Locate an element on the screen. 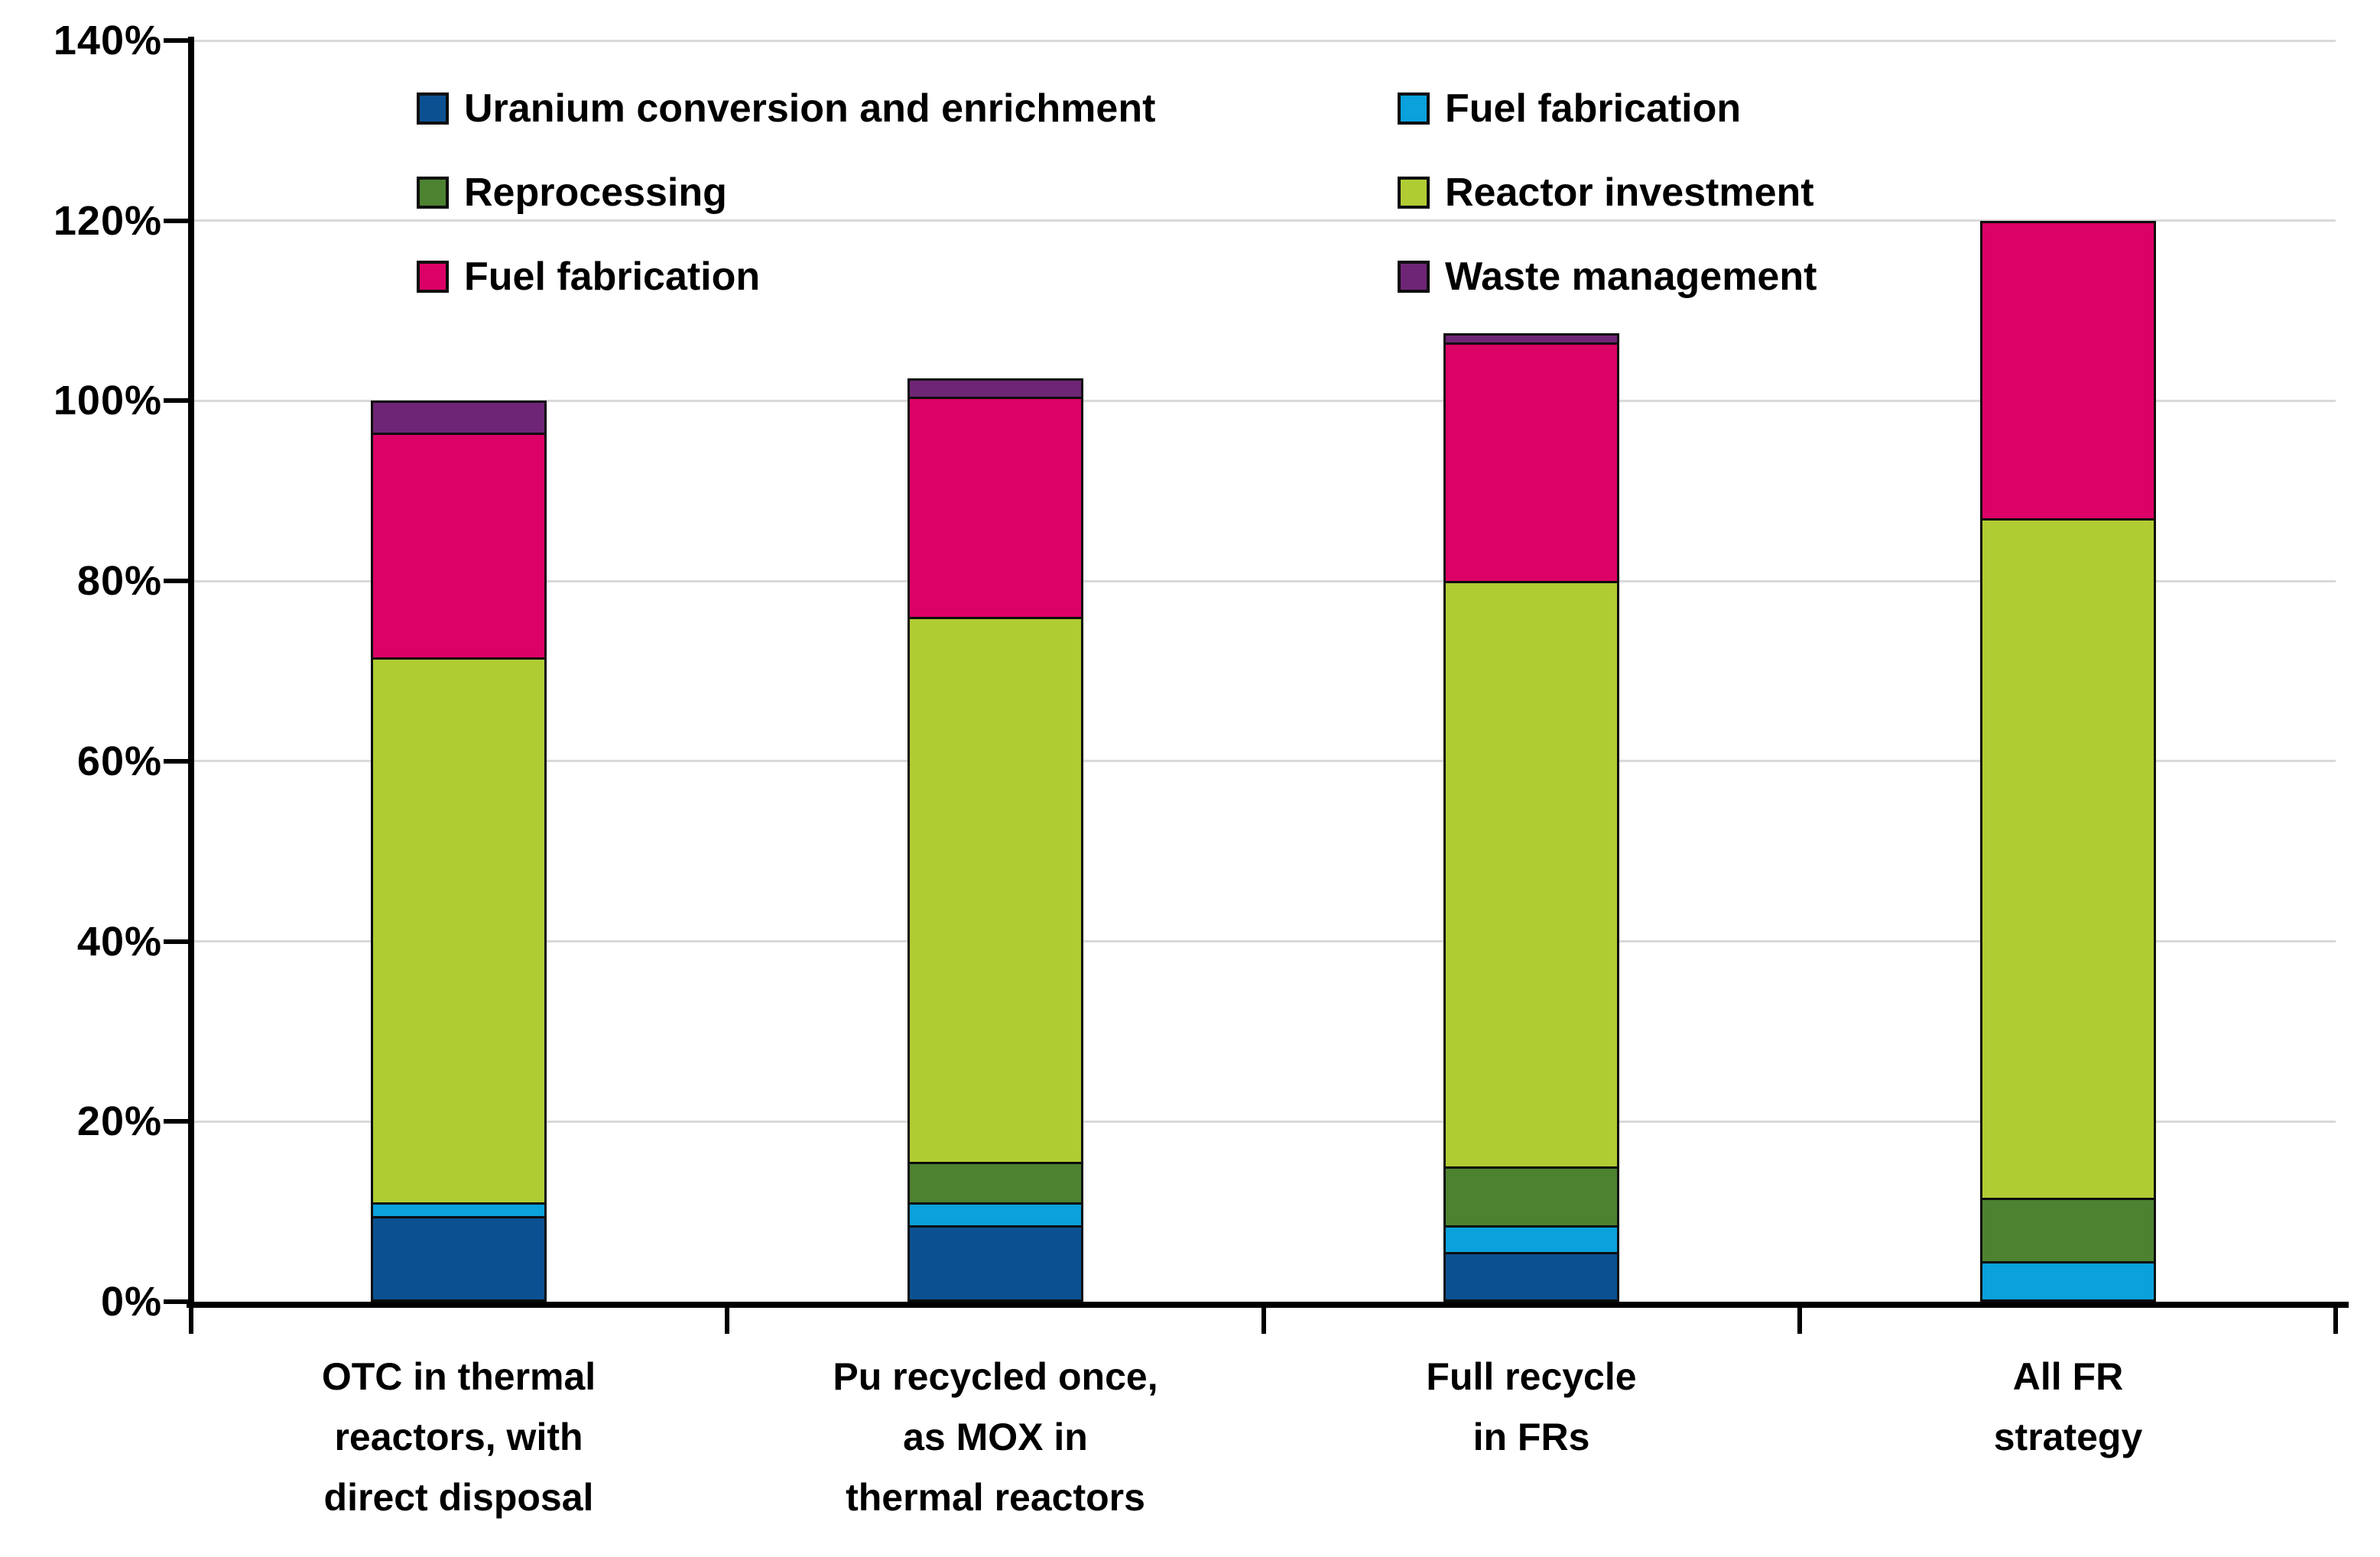 This screenshot has height=1557, width=2380. bar-2-segment-waste-management is located at coordinates (995, 388).